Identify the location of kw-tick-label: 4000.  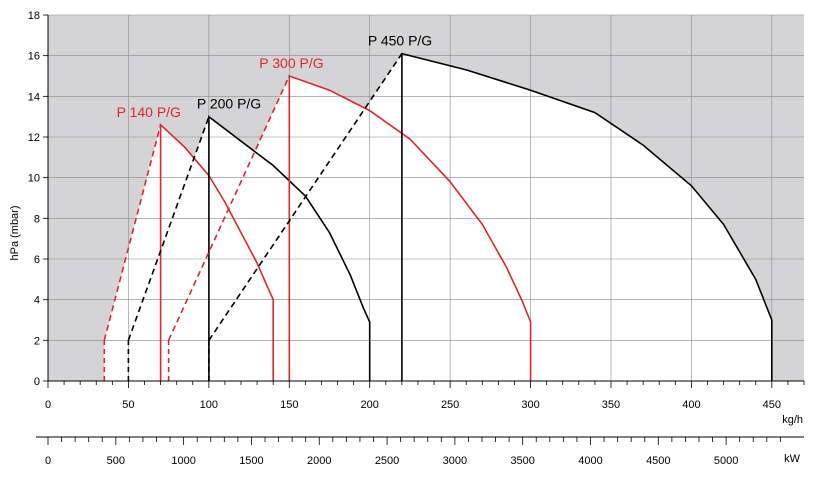
(590, 461).